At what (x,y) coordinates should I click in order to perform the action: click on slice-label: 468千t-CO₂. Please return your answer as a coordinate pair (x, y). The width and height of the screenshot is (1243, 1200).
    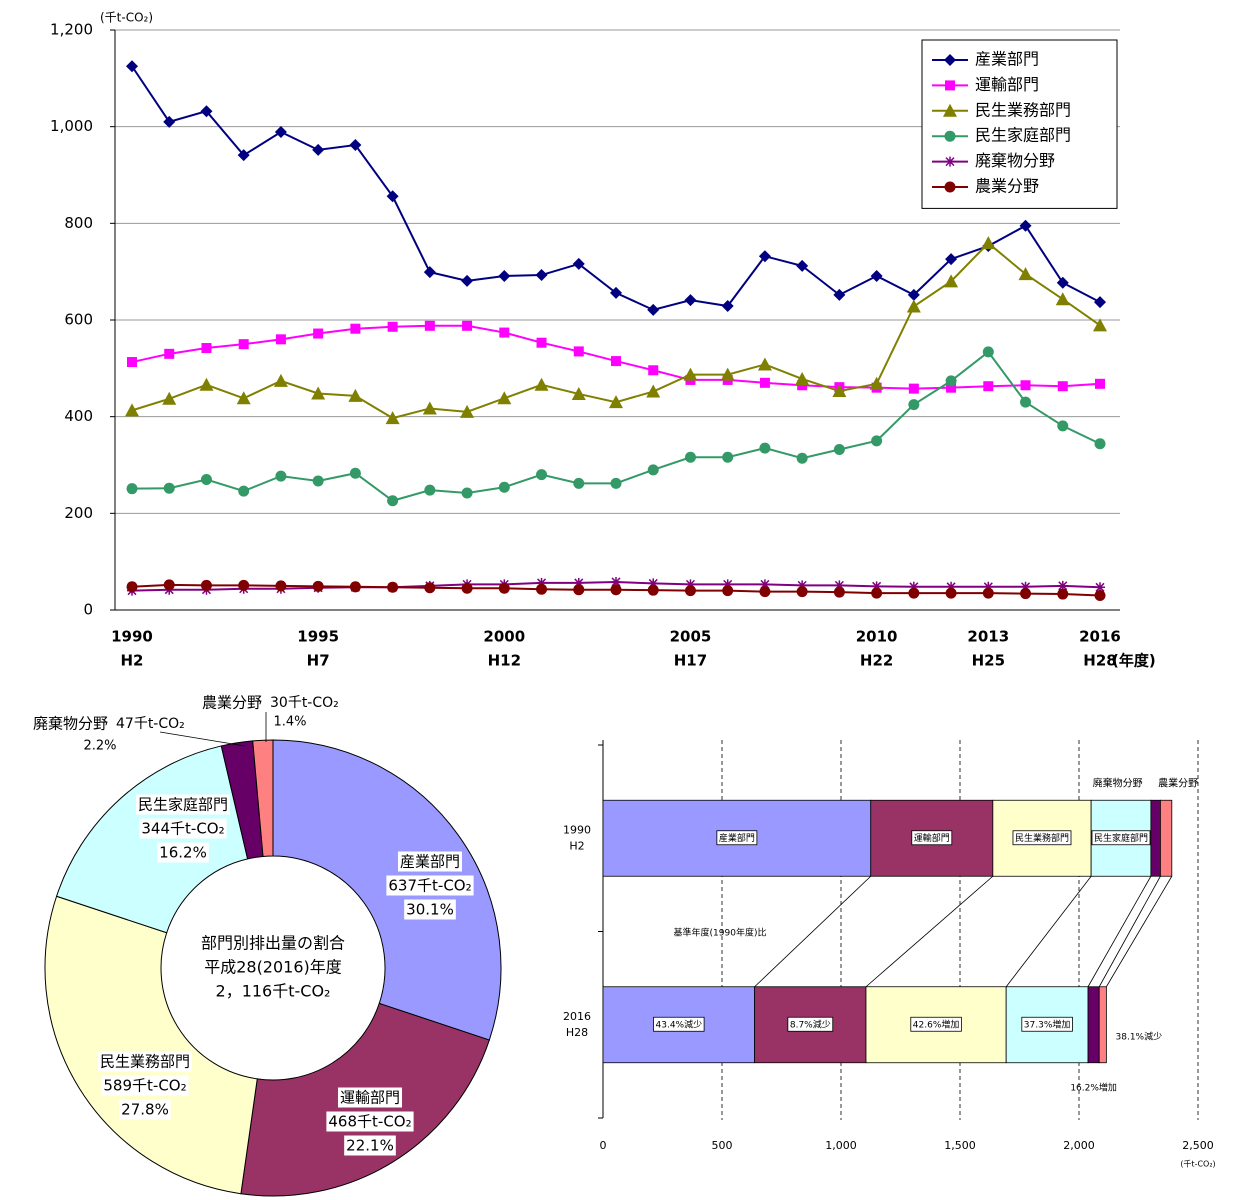
    Looking at the image, I should click on (369, 1122).